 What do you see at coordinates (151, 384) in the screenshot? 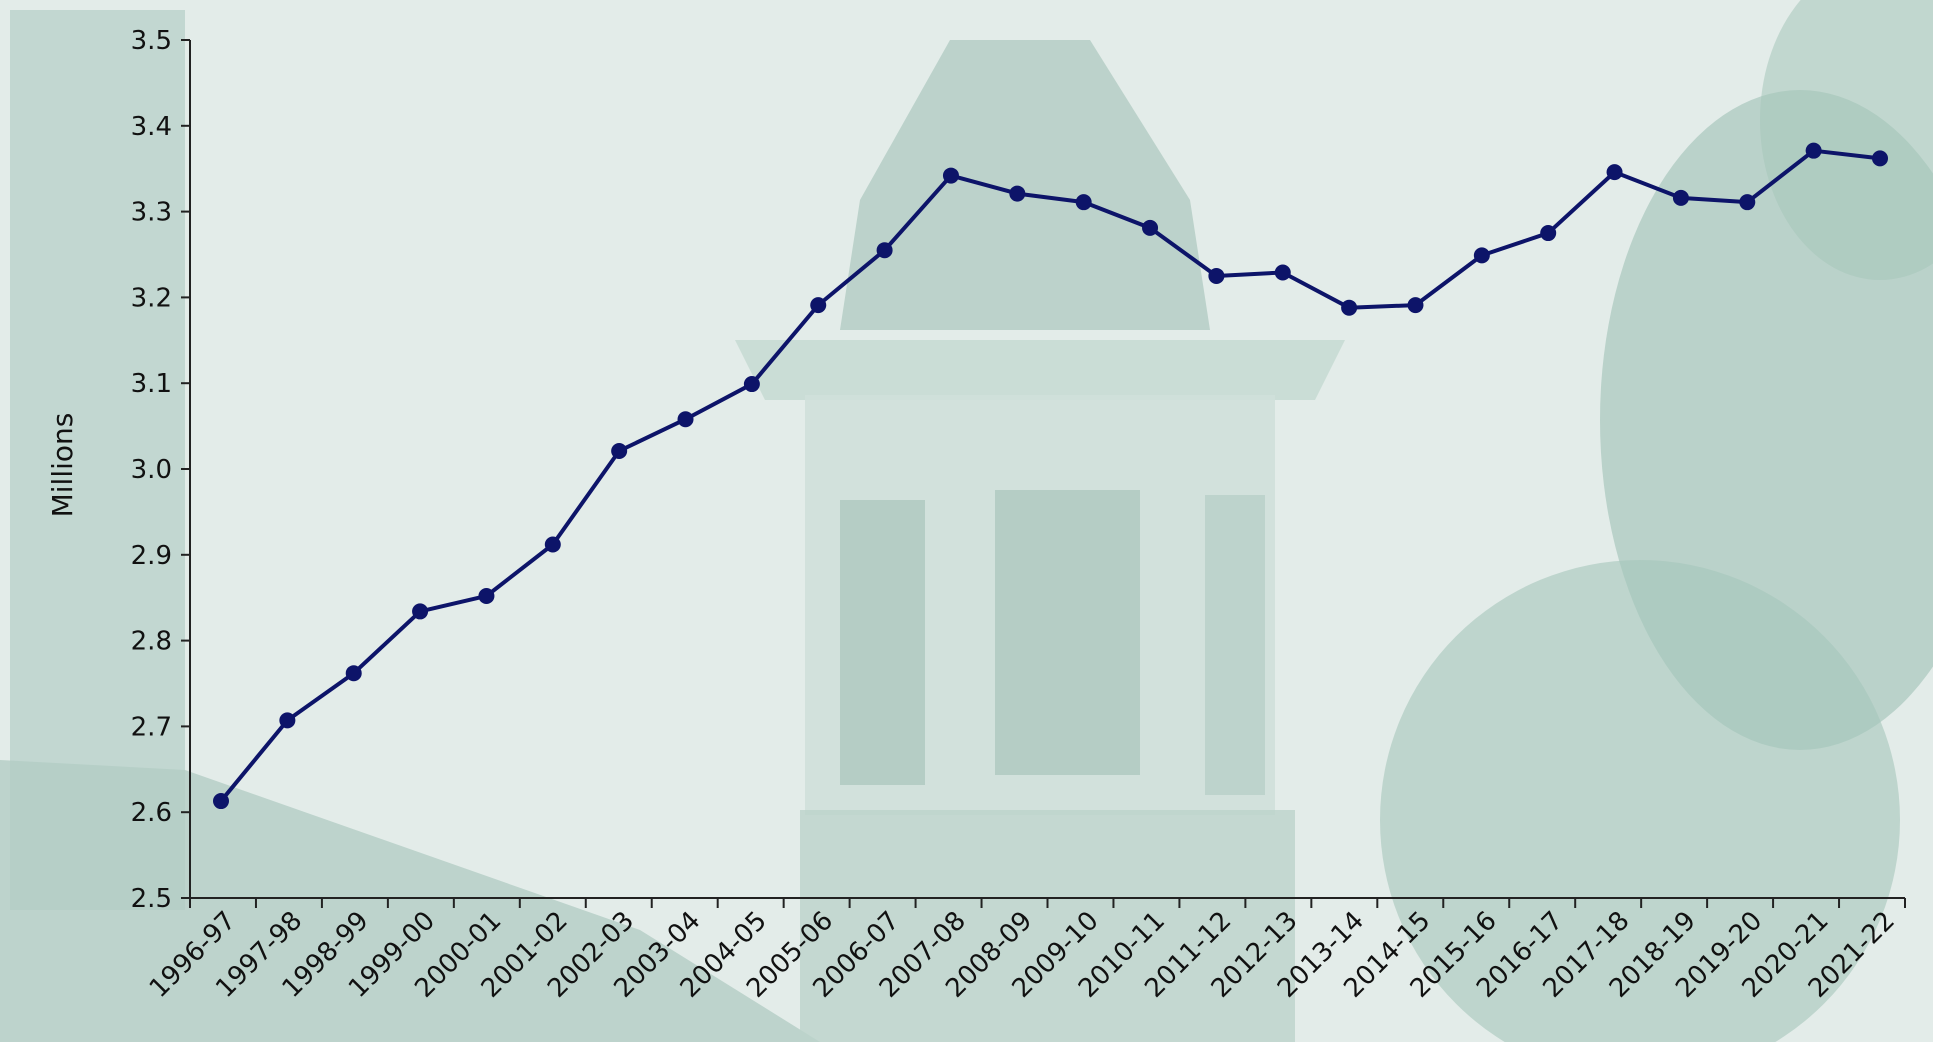
I see `y-tick-label: 3.1` at bounding box center [151, 384].